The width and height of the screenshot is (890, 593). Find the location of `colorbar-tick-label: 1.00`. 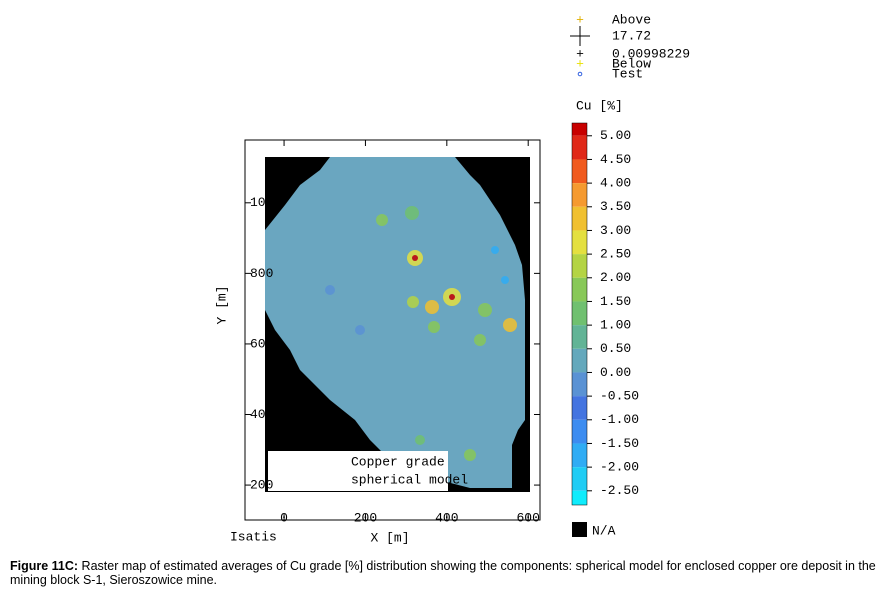

colorbar-tick-label: 1.00 is located at coordinates (615, 325).